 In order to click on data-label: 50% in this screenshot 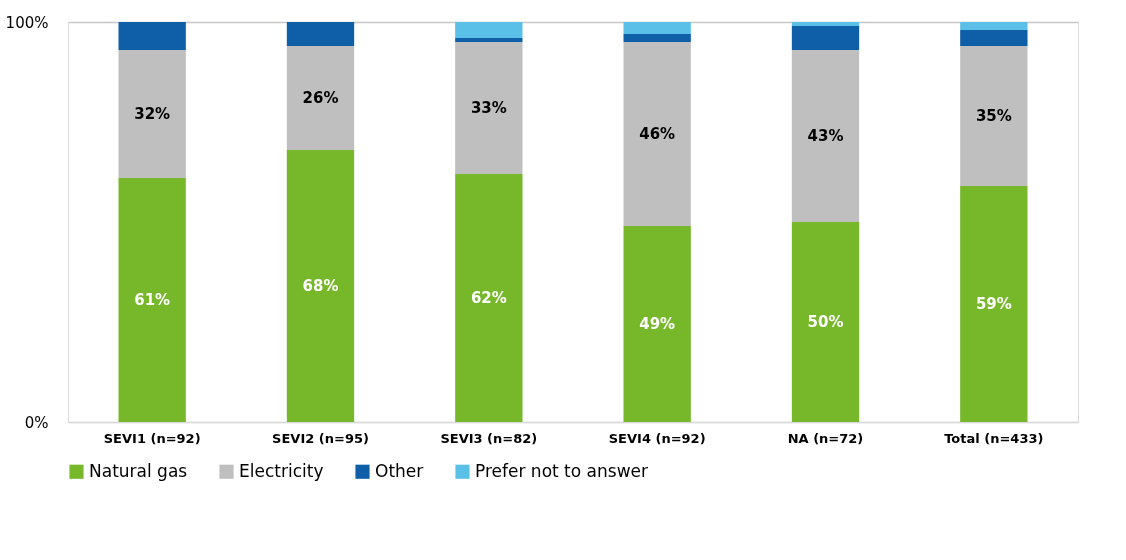, I will do `click(825, 322)`.